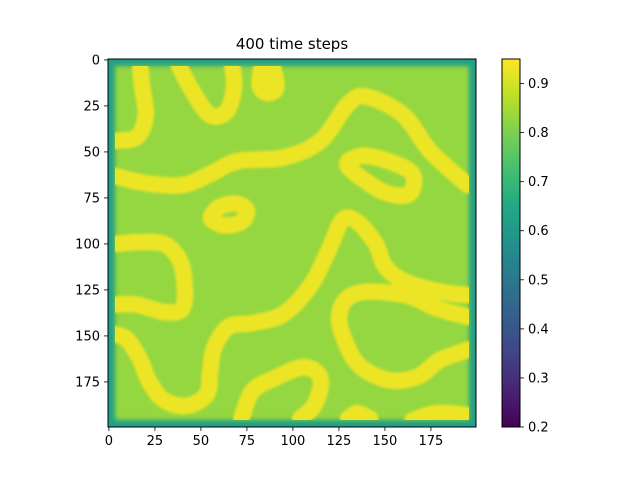  Describe the element at coordinates (339, 441) in the screenshot. I see `x-tick-label: 125` at that location.